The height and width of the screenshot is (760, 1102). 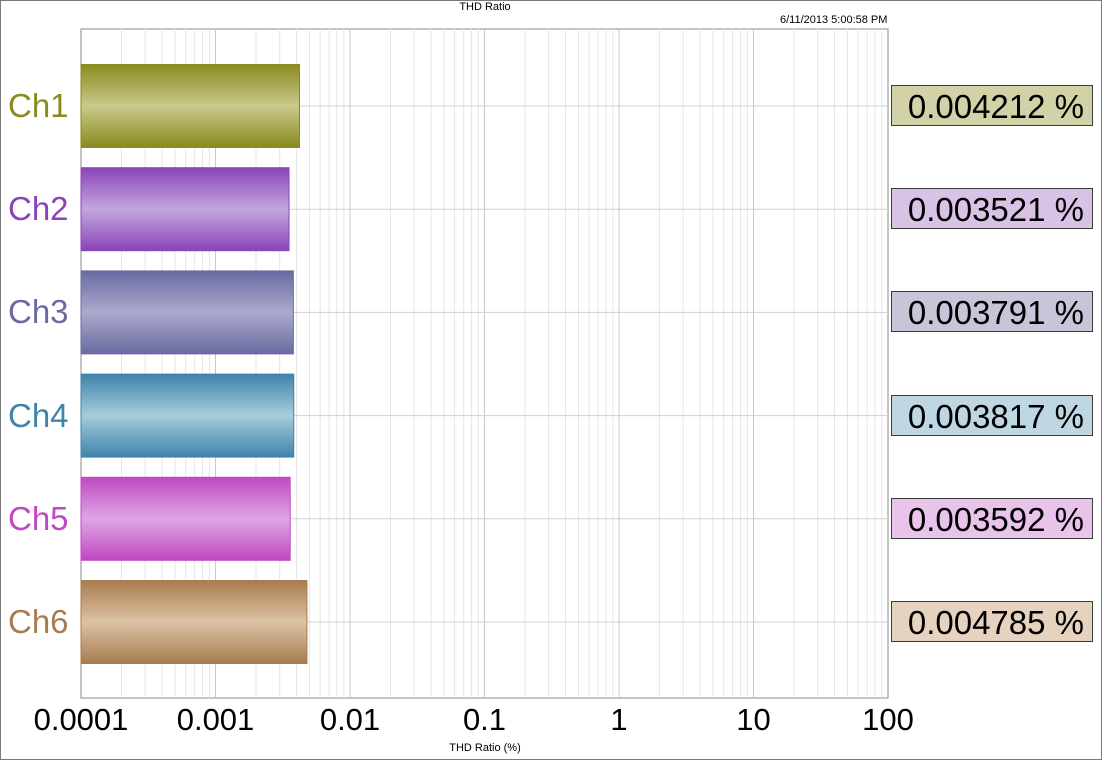 I want to click on bar-ch1, so click(x=190, y=106).